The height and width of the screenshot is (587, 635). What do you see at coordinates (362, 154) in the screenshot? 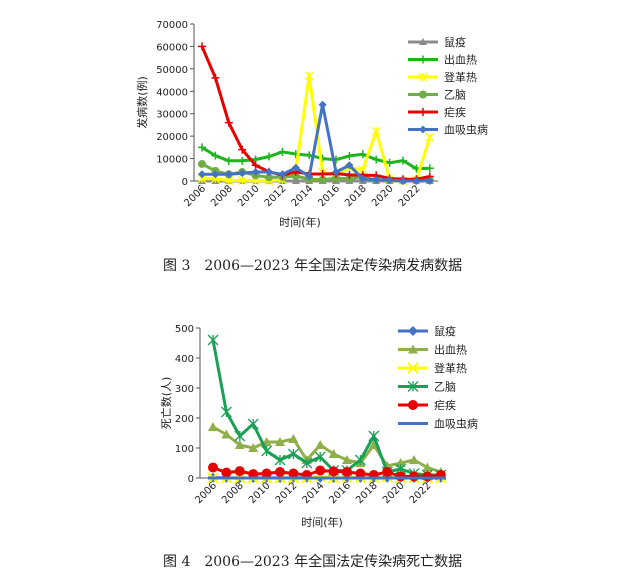
I see `data-point-出血热-2018` at bounding box center [362, 154].